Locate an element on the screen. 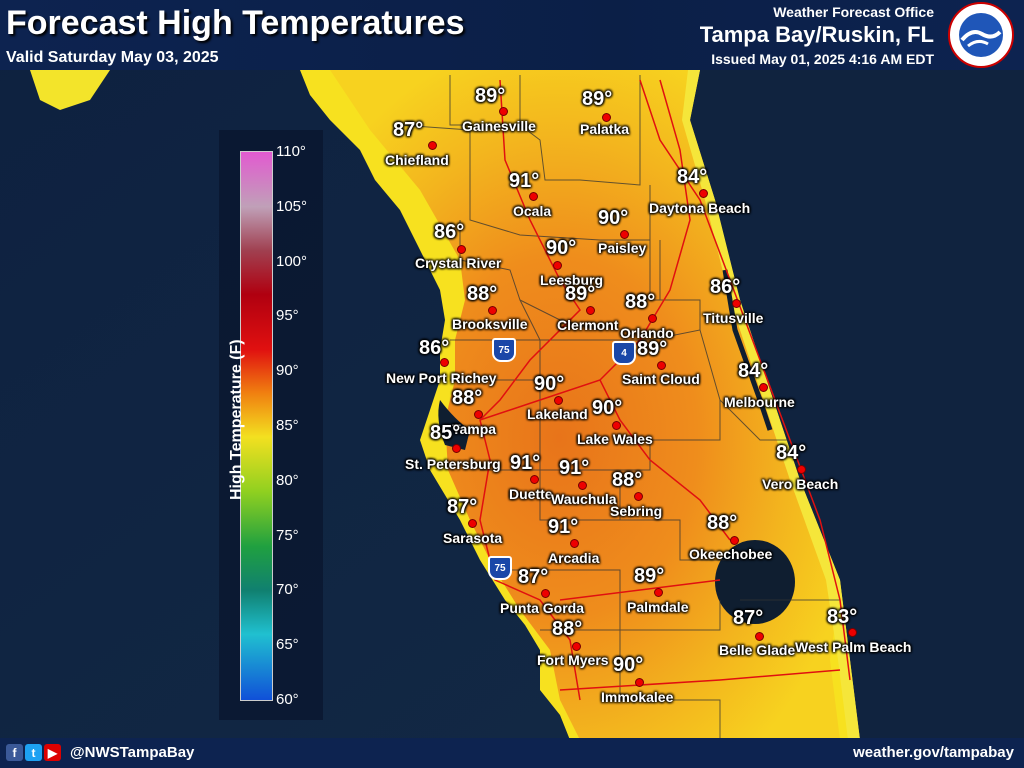 The height and width of the screenshot is (768, 1024). city-name: Immokalee is located at coordinates (637, 697).